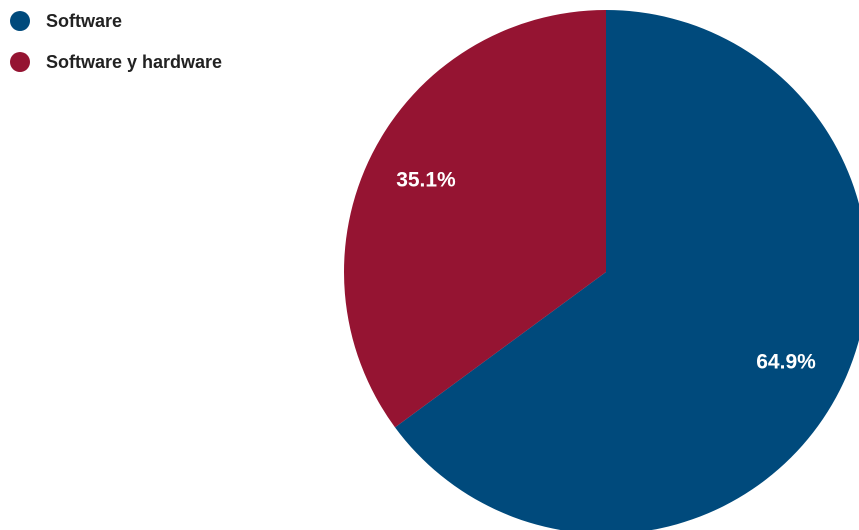 The width and height of the screenshot is (859, 530). I want to click on slice-label-software: 64.9%, so click(786, 362).